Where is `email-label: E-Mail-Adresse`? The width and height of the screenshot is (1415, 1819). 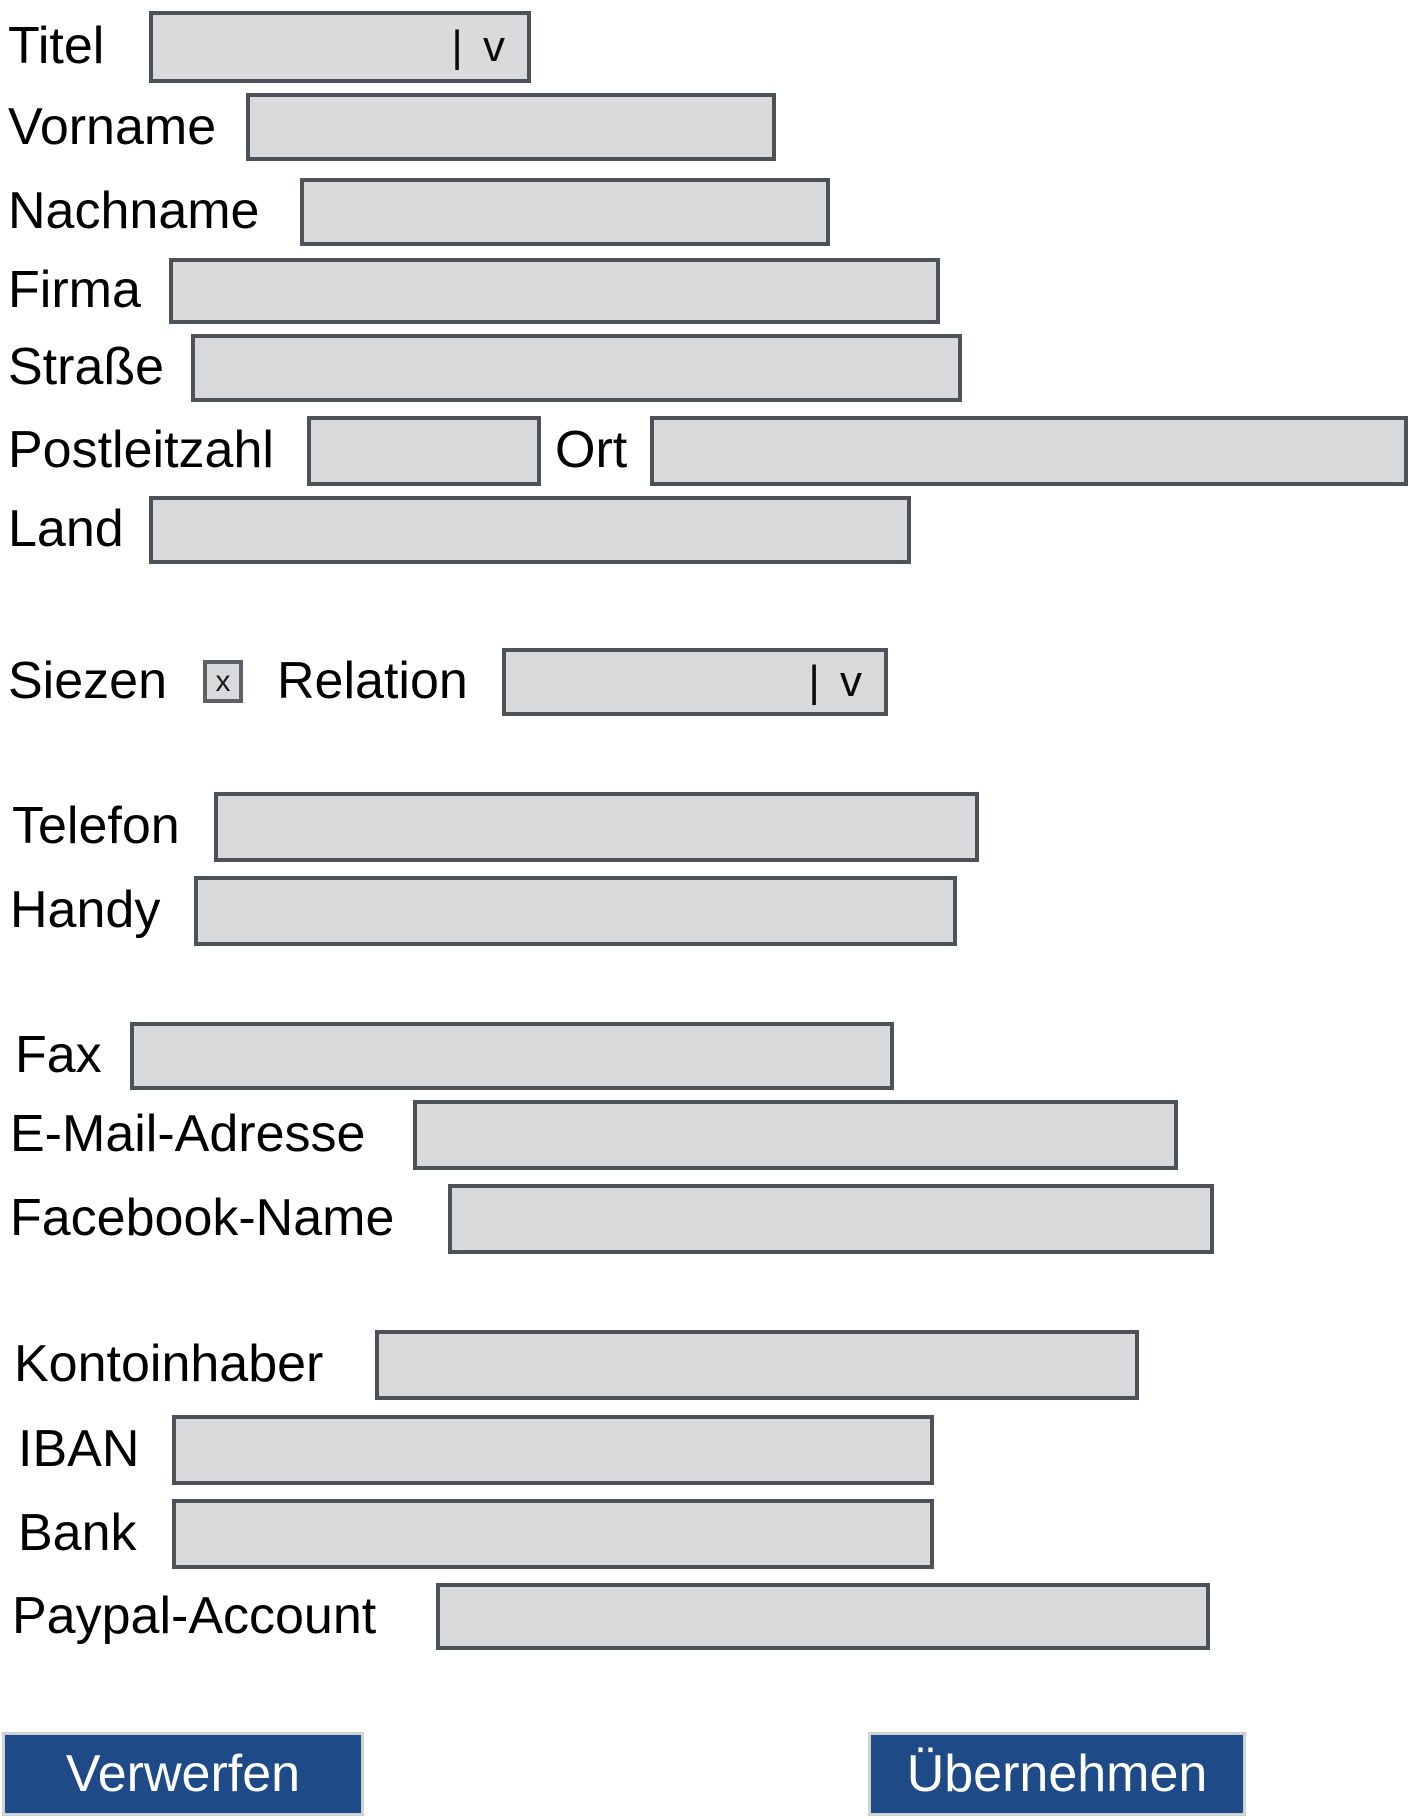
email-label: E-Mail-Adresse is located at coordinates (188, 1133).